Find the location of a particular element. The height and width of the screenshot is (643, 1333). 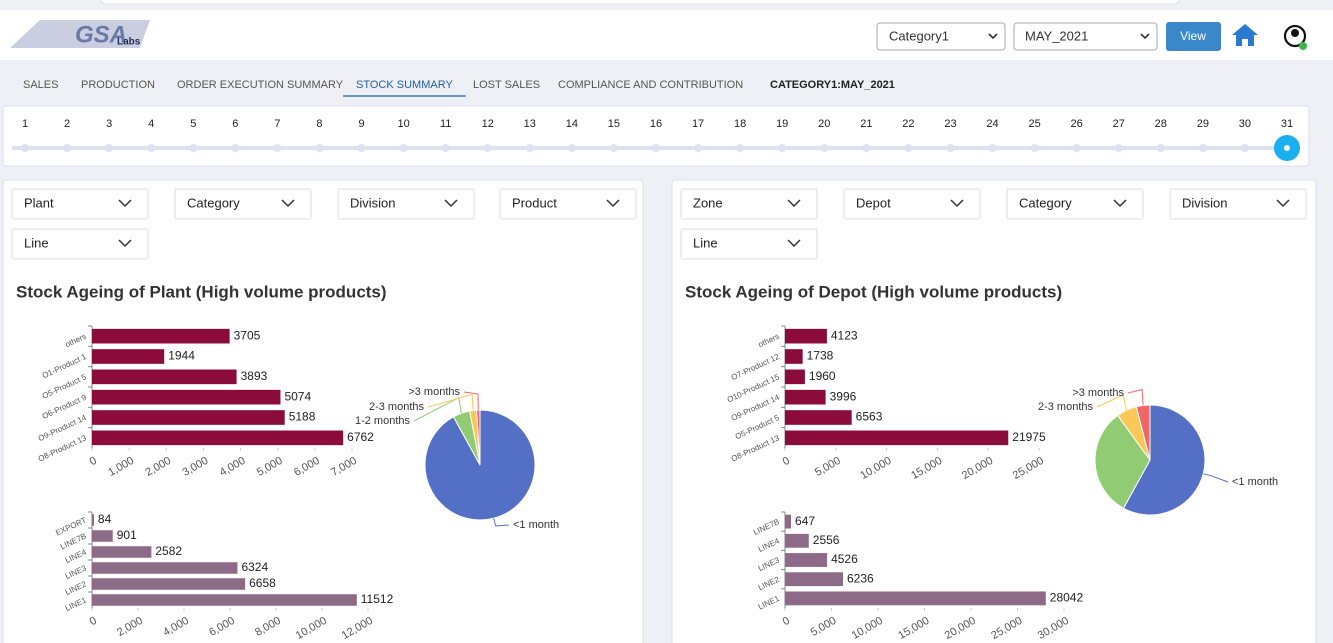

category-select: Category1 is located at coordinates (941, 36).